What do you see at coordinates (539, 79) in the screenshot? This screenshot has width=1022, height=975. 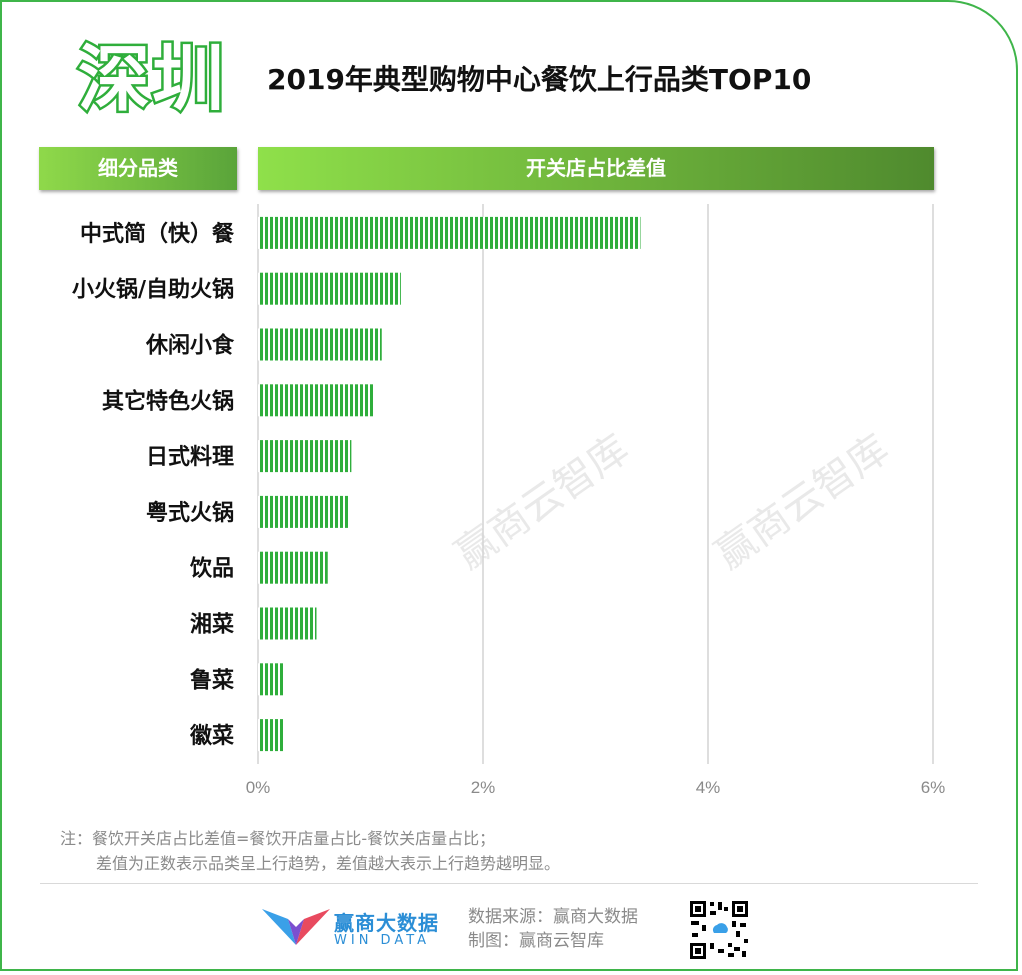 I see `chart-title: 2019年典型购物中心餐饮上行品类TOP10` at bounding box center [539, 79].